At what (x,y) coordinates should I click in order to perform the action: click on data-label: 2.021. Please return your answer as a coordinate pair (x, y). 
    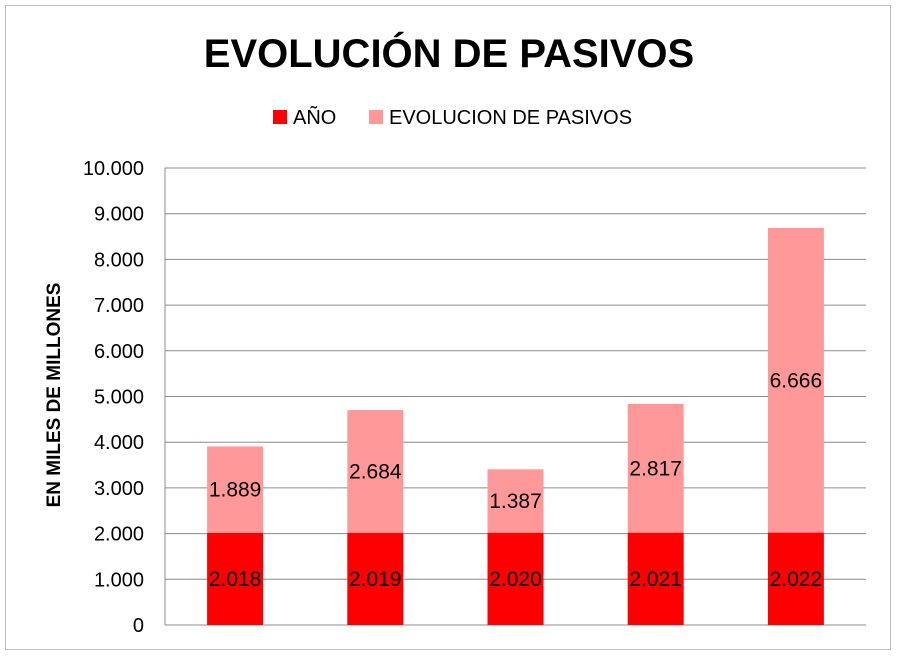
    Looking at the image, I should click on (655, 579).